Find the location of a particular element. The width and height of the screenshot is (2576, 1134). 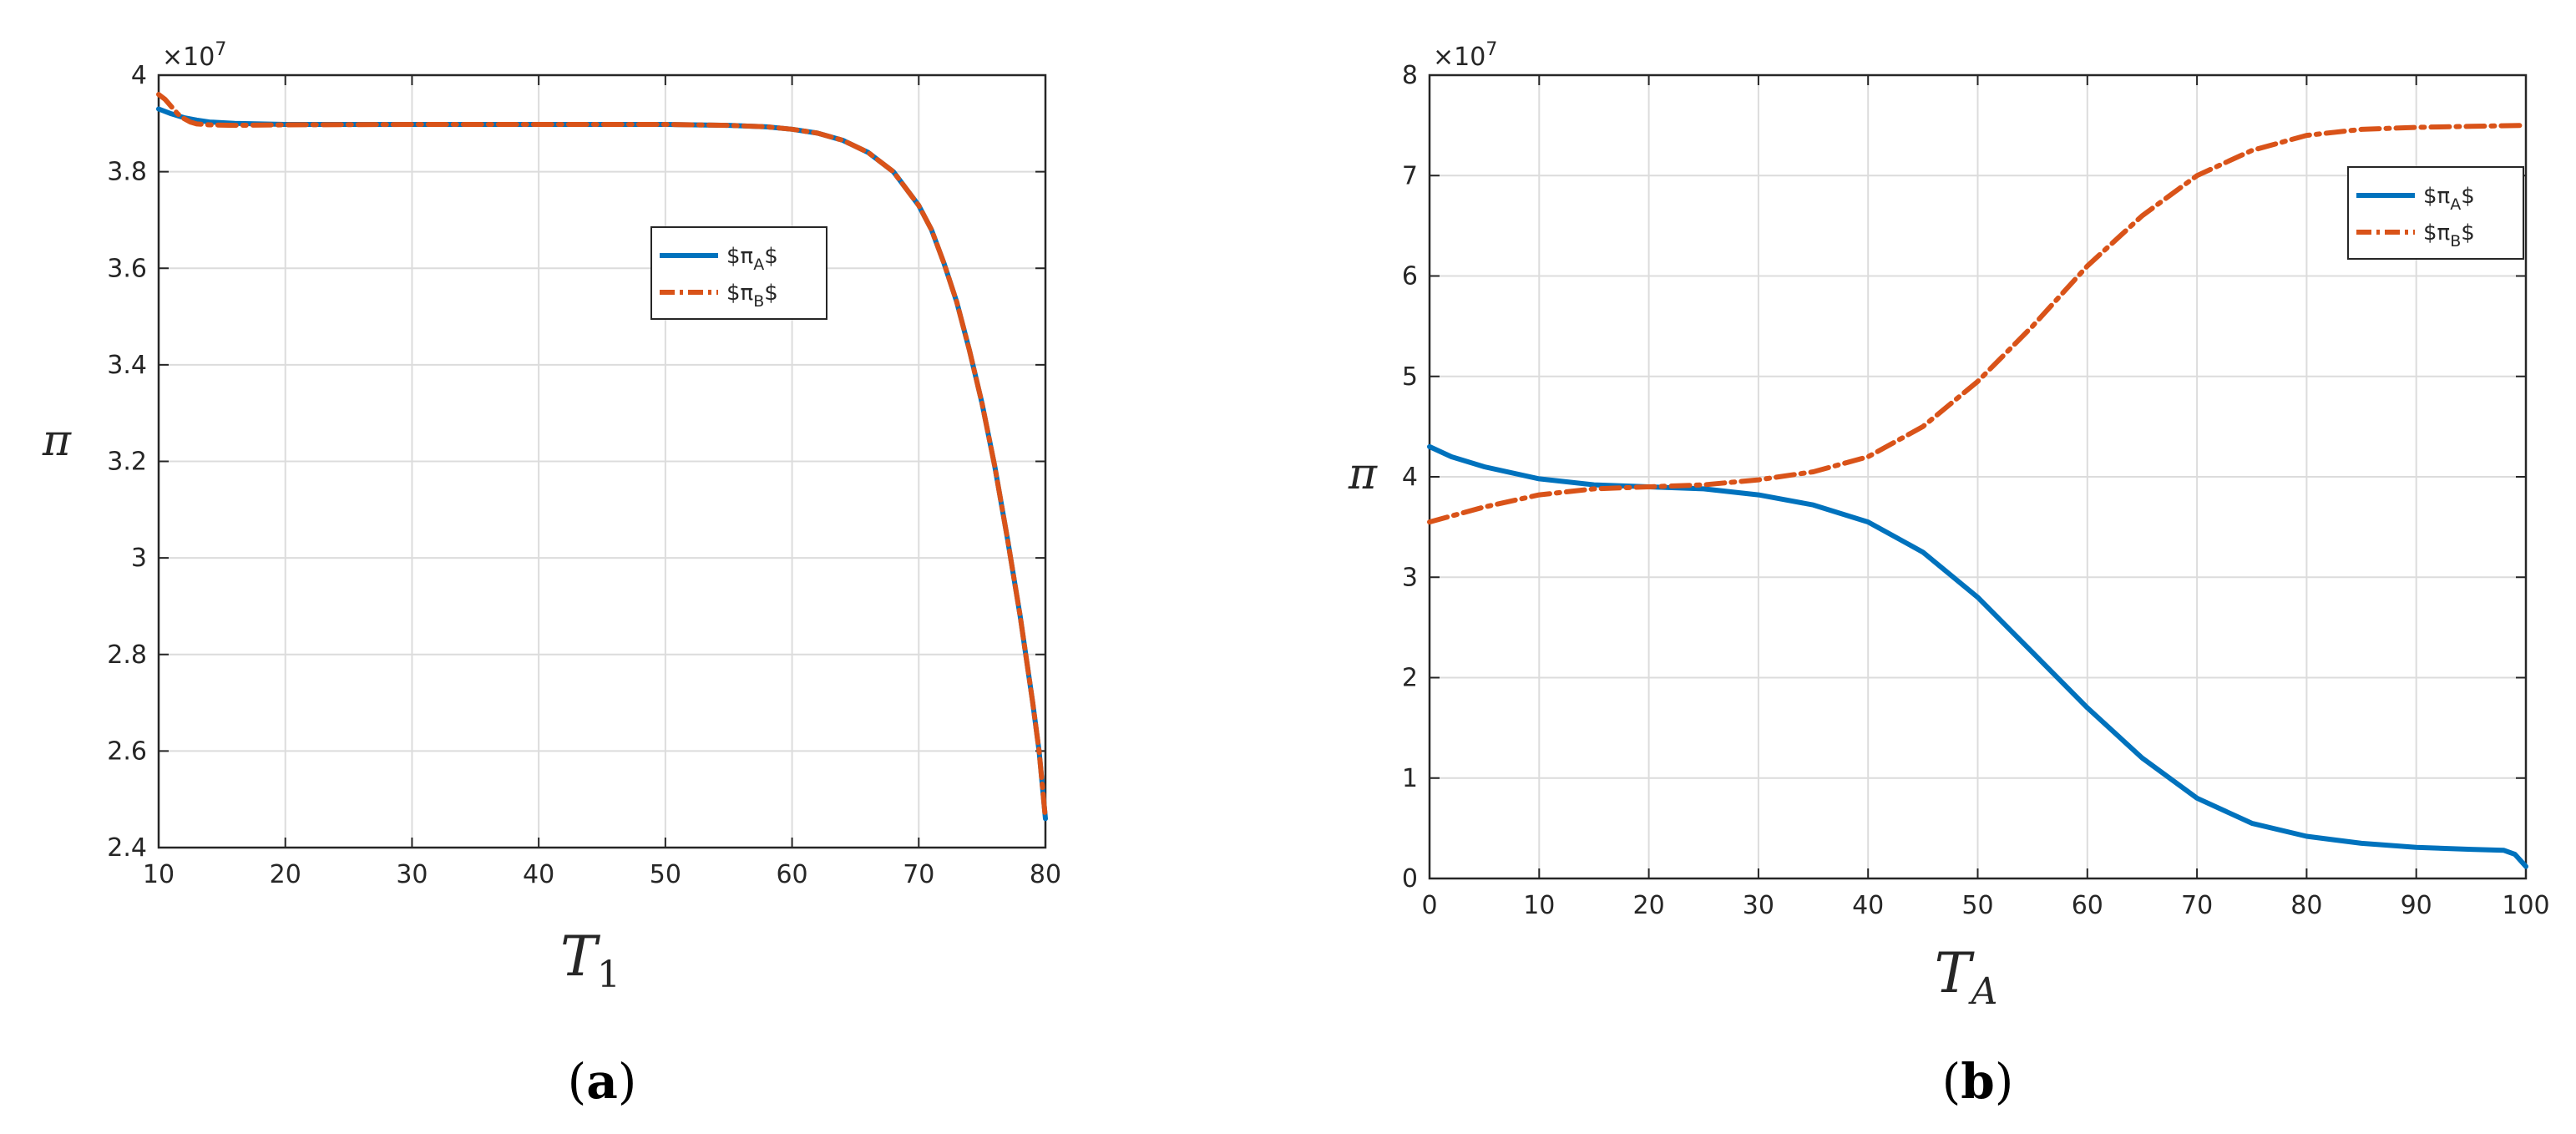

y-tick-label: 7 is located at coordinates (1410, 175).